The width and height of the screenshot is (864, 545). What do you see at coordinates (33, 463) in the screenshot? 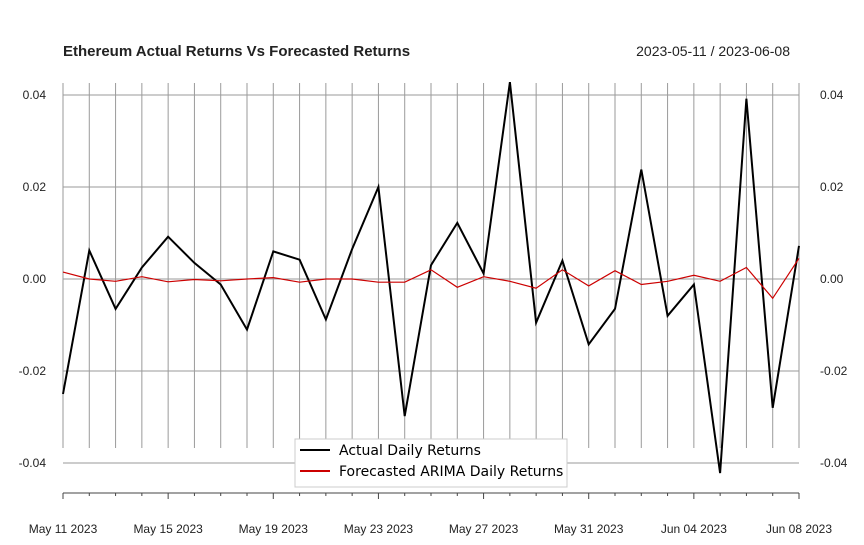
I see `y-tick-label-left: -0.04` at bounding box center [33, 463].